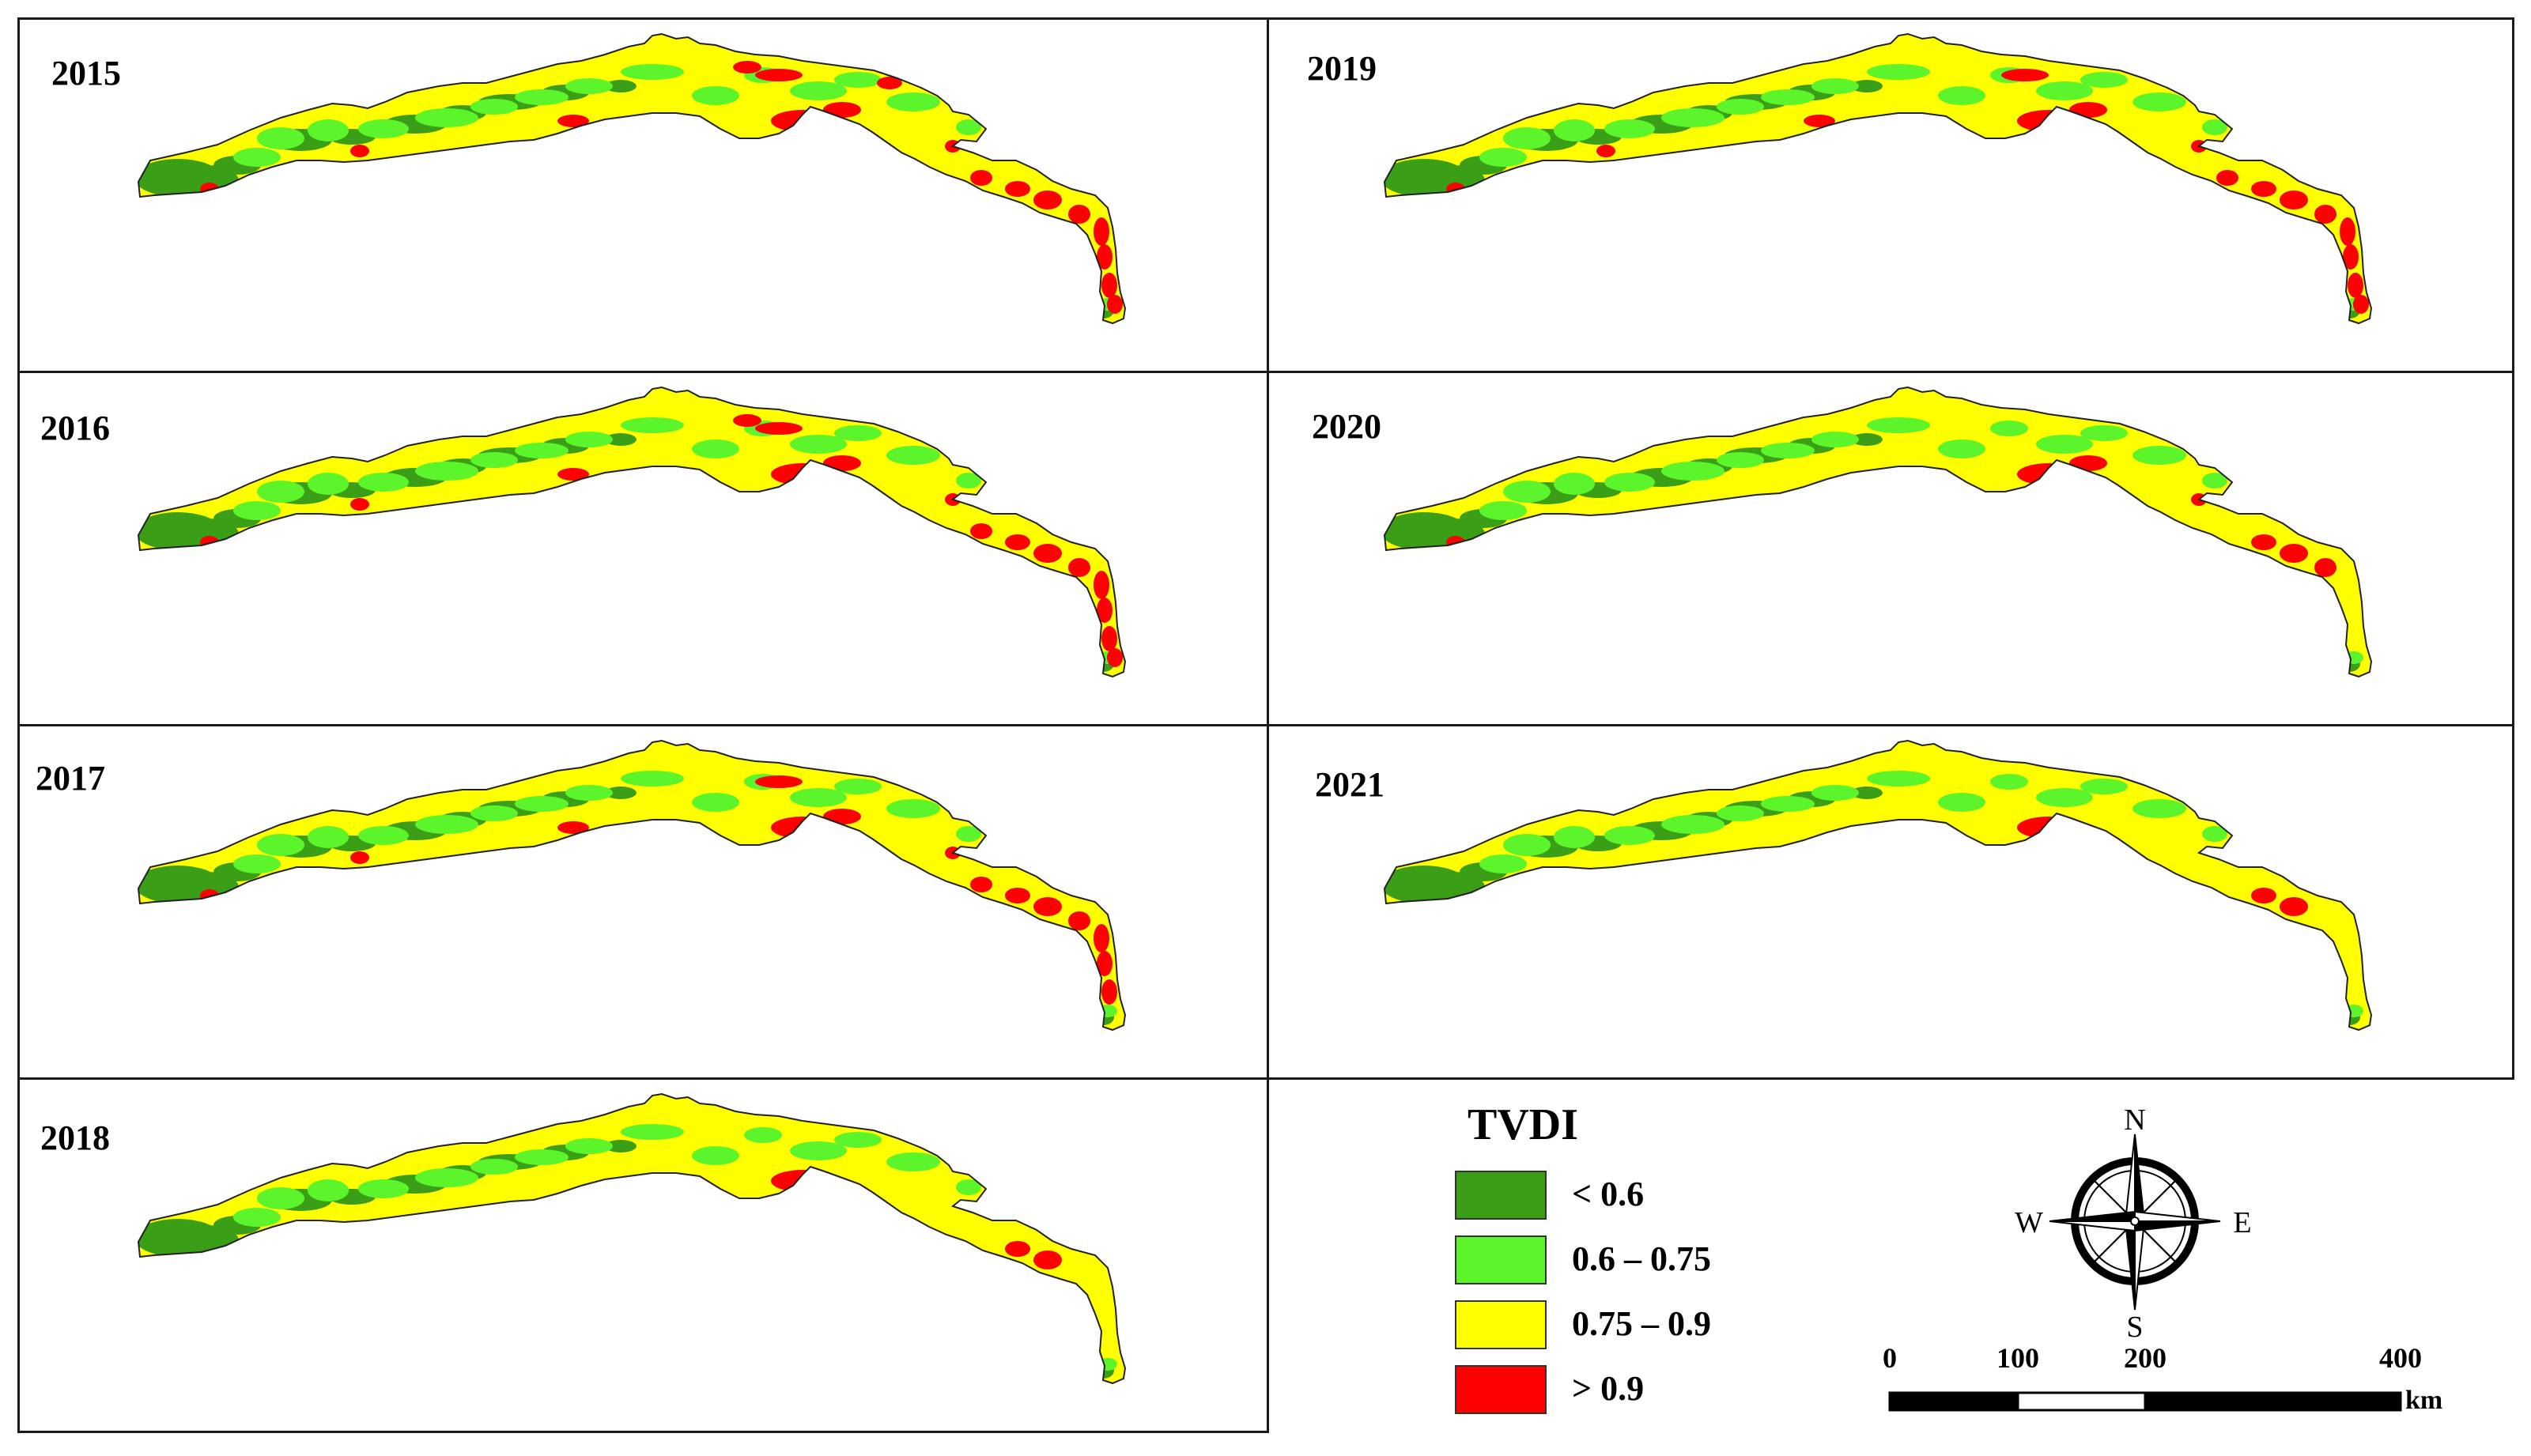 This screenshot has width=2531, height=1456. Describe the element at coordinates (2424, 1400) in the screenshot. I see `scale-unit: km` at that location.